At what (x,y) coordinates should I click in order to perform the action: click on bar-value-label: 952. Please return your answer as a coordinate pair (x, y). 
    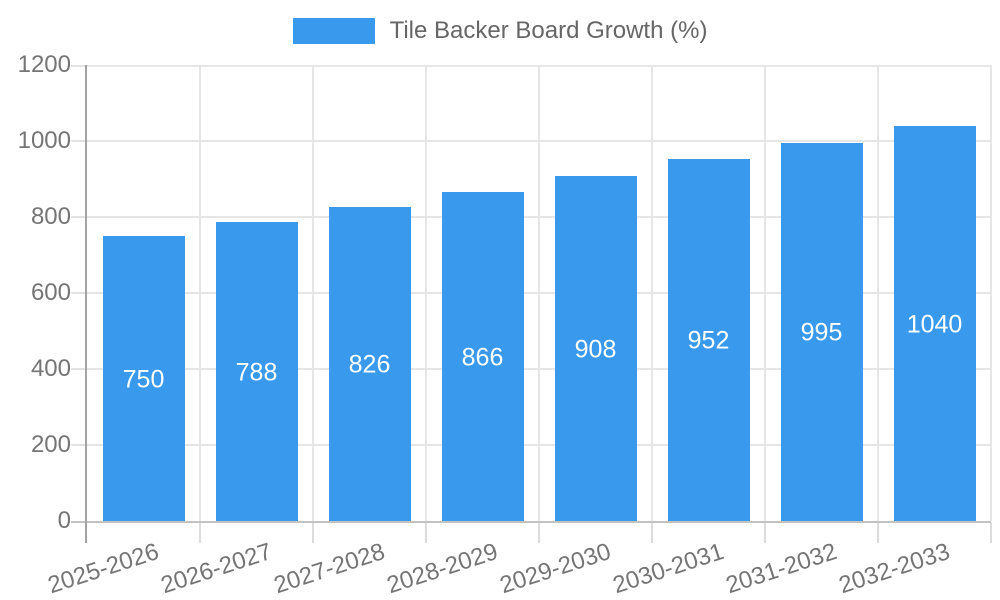
    Looking at the image, I should click on (708, 340).